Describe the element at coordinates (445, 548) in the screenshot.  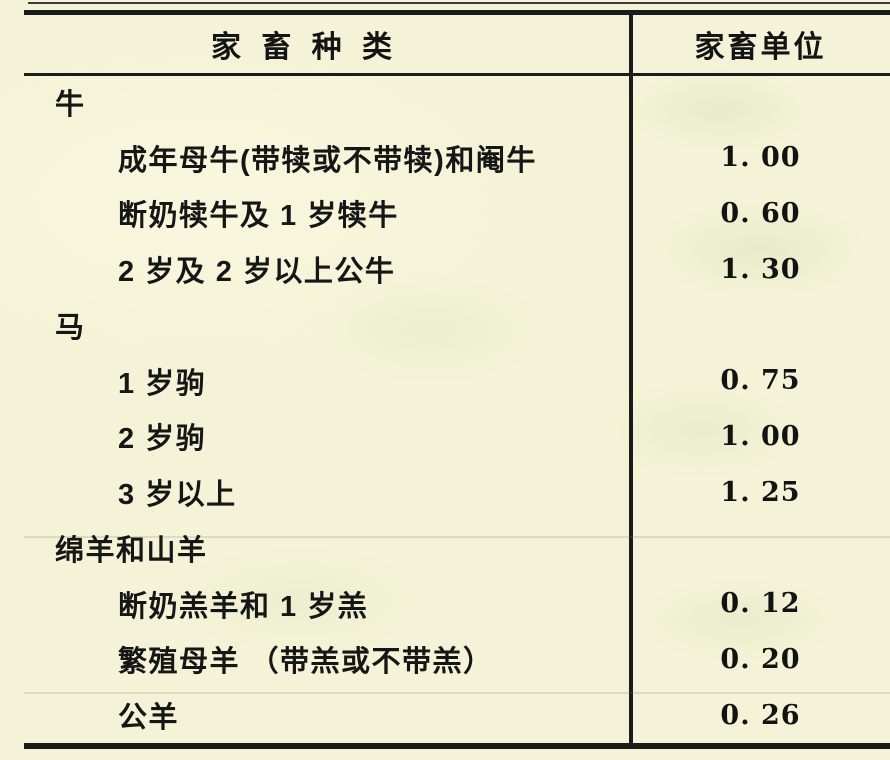
I see `table-row-sheep-goat-group: 绵羊和山羊` at that location.